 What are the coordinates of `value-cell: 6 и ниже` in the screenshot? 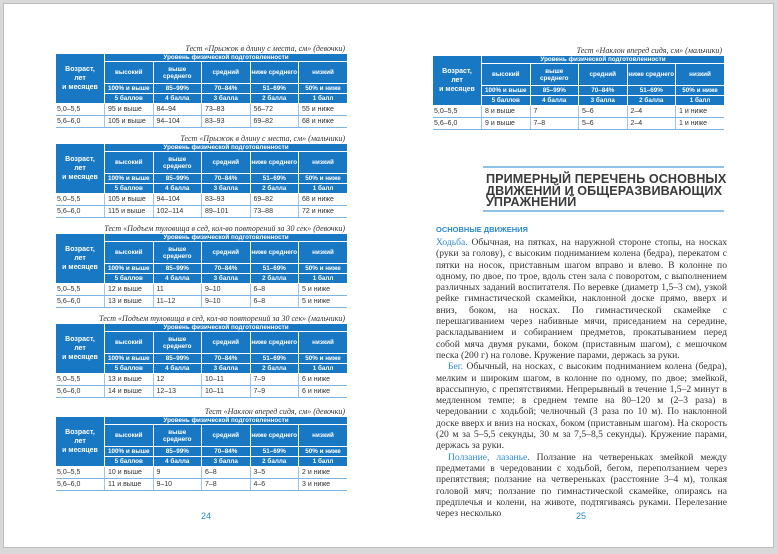 It's located at (323, 391).